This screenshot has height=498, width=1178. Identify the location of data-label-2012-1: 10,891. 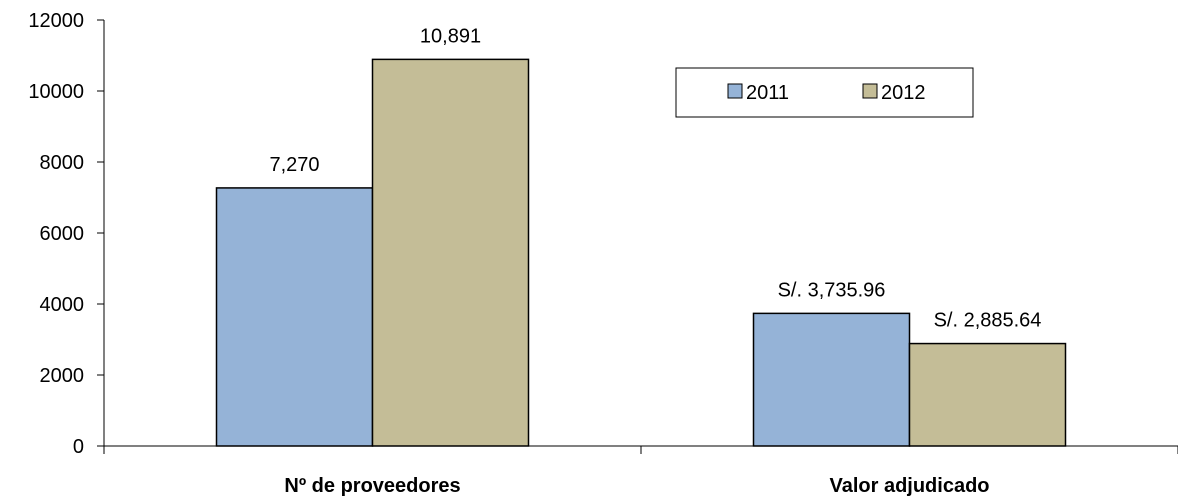
(450, 36).